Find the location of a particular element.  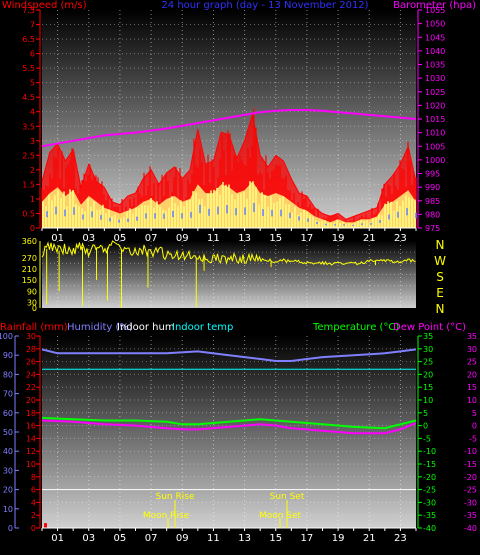

y-tick-label: 5.5 is located at coordinates (28, 68).